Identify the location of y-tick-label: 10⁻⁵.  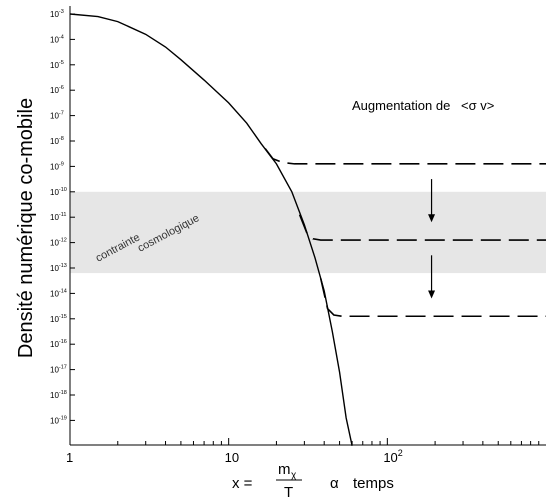
(57, 65).